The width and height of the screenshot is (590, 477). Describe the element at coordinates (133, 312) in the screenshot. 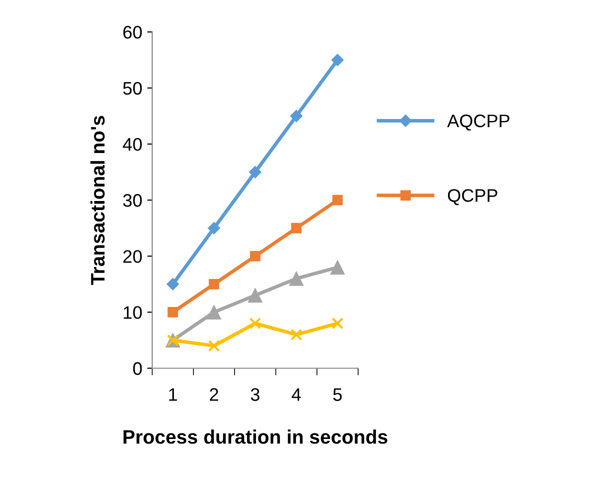

I see `y-tick-label: 10` at that location.